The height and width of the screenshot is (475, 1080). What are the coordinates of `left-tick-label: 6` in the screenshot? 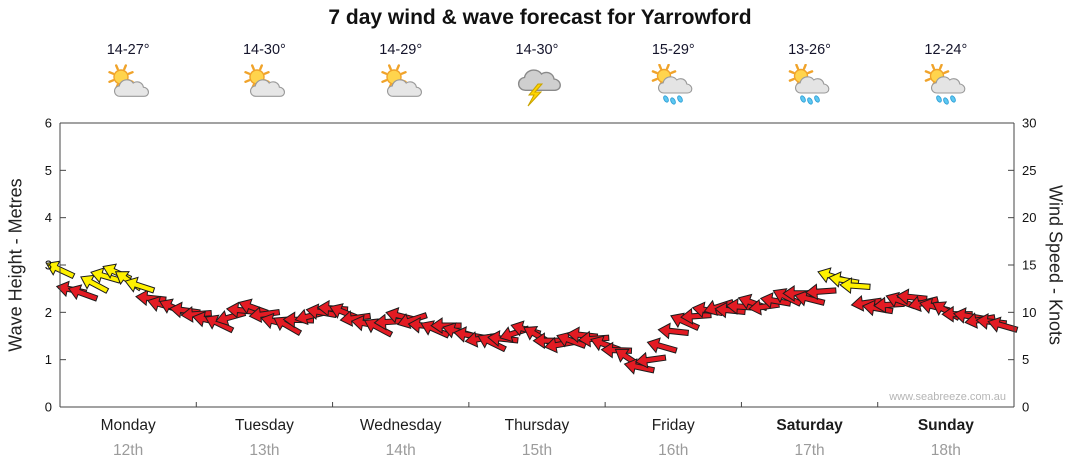 It's located at (48, 123).